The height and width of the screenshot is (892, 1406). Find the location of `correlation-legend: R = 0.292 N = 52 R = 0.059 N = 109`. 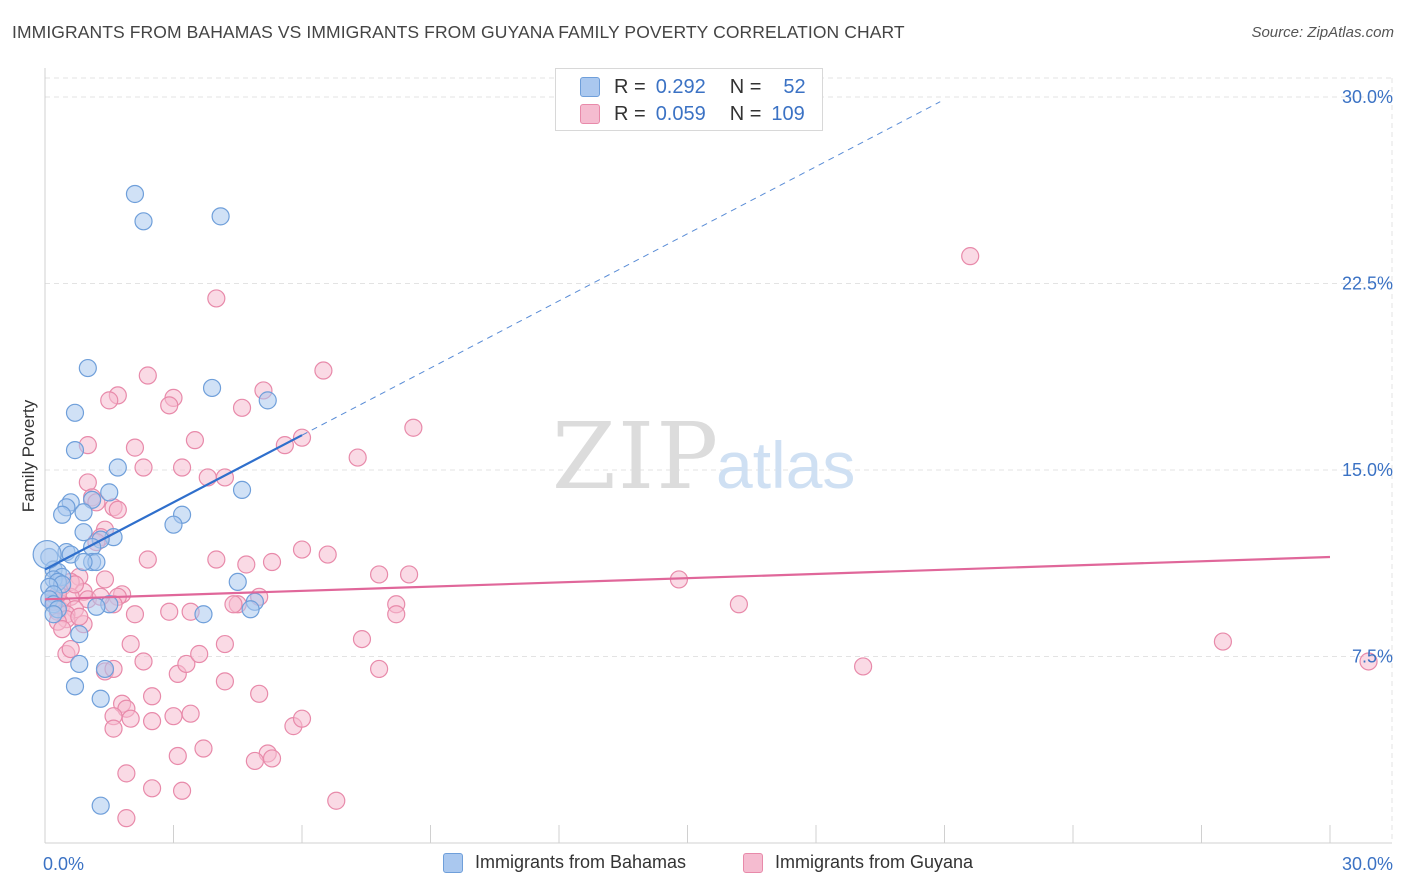

correlation-legend: R = 0.292 N = 52 R = 0.059 N = 109 is located at coordinates (689, 99).